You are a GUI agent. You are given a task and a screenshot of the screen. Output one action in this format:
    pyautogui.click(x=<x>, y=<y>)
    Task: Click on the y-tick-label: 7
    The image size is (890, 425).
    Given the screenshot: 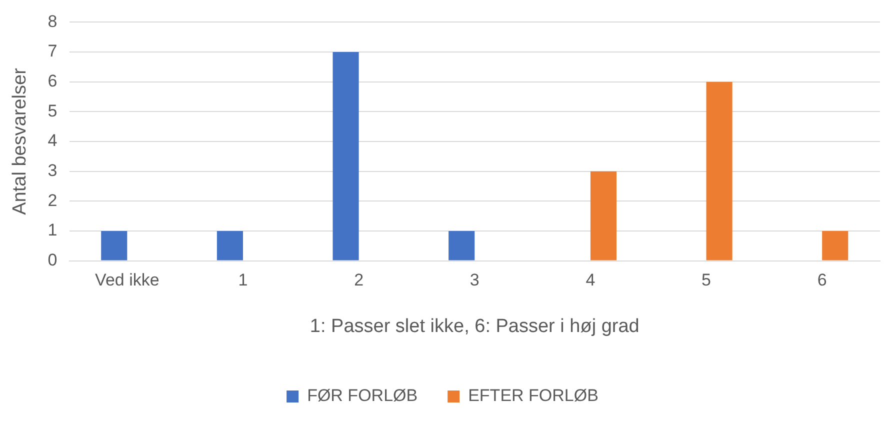 What is the action you would take?
    pyautogui.click(x=53, y=51)
    